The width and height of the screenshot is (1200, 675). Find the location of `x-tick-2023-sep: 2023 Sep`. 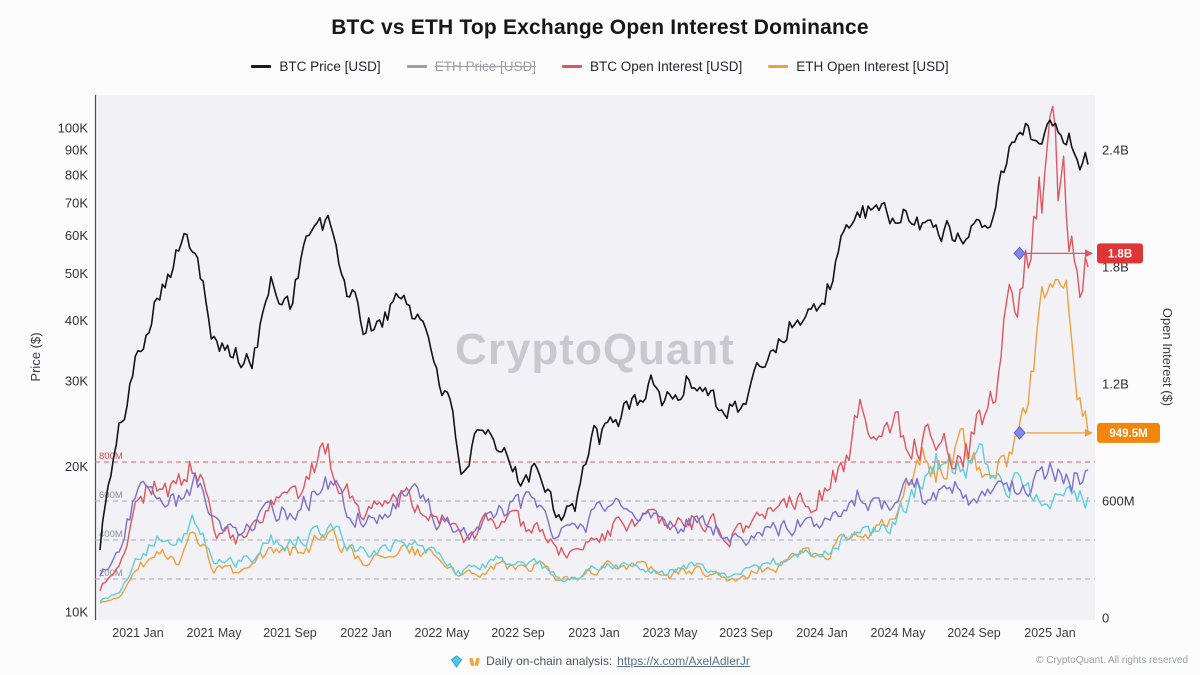

x-tick-2023-sep: 2023 Sep is located at coordinates (746, 633).